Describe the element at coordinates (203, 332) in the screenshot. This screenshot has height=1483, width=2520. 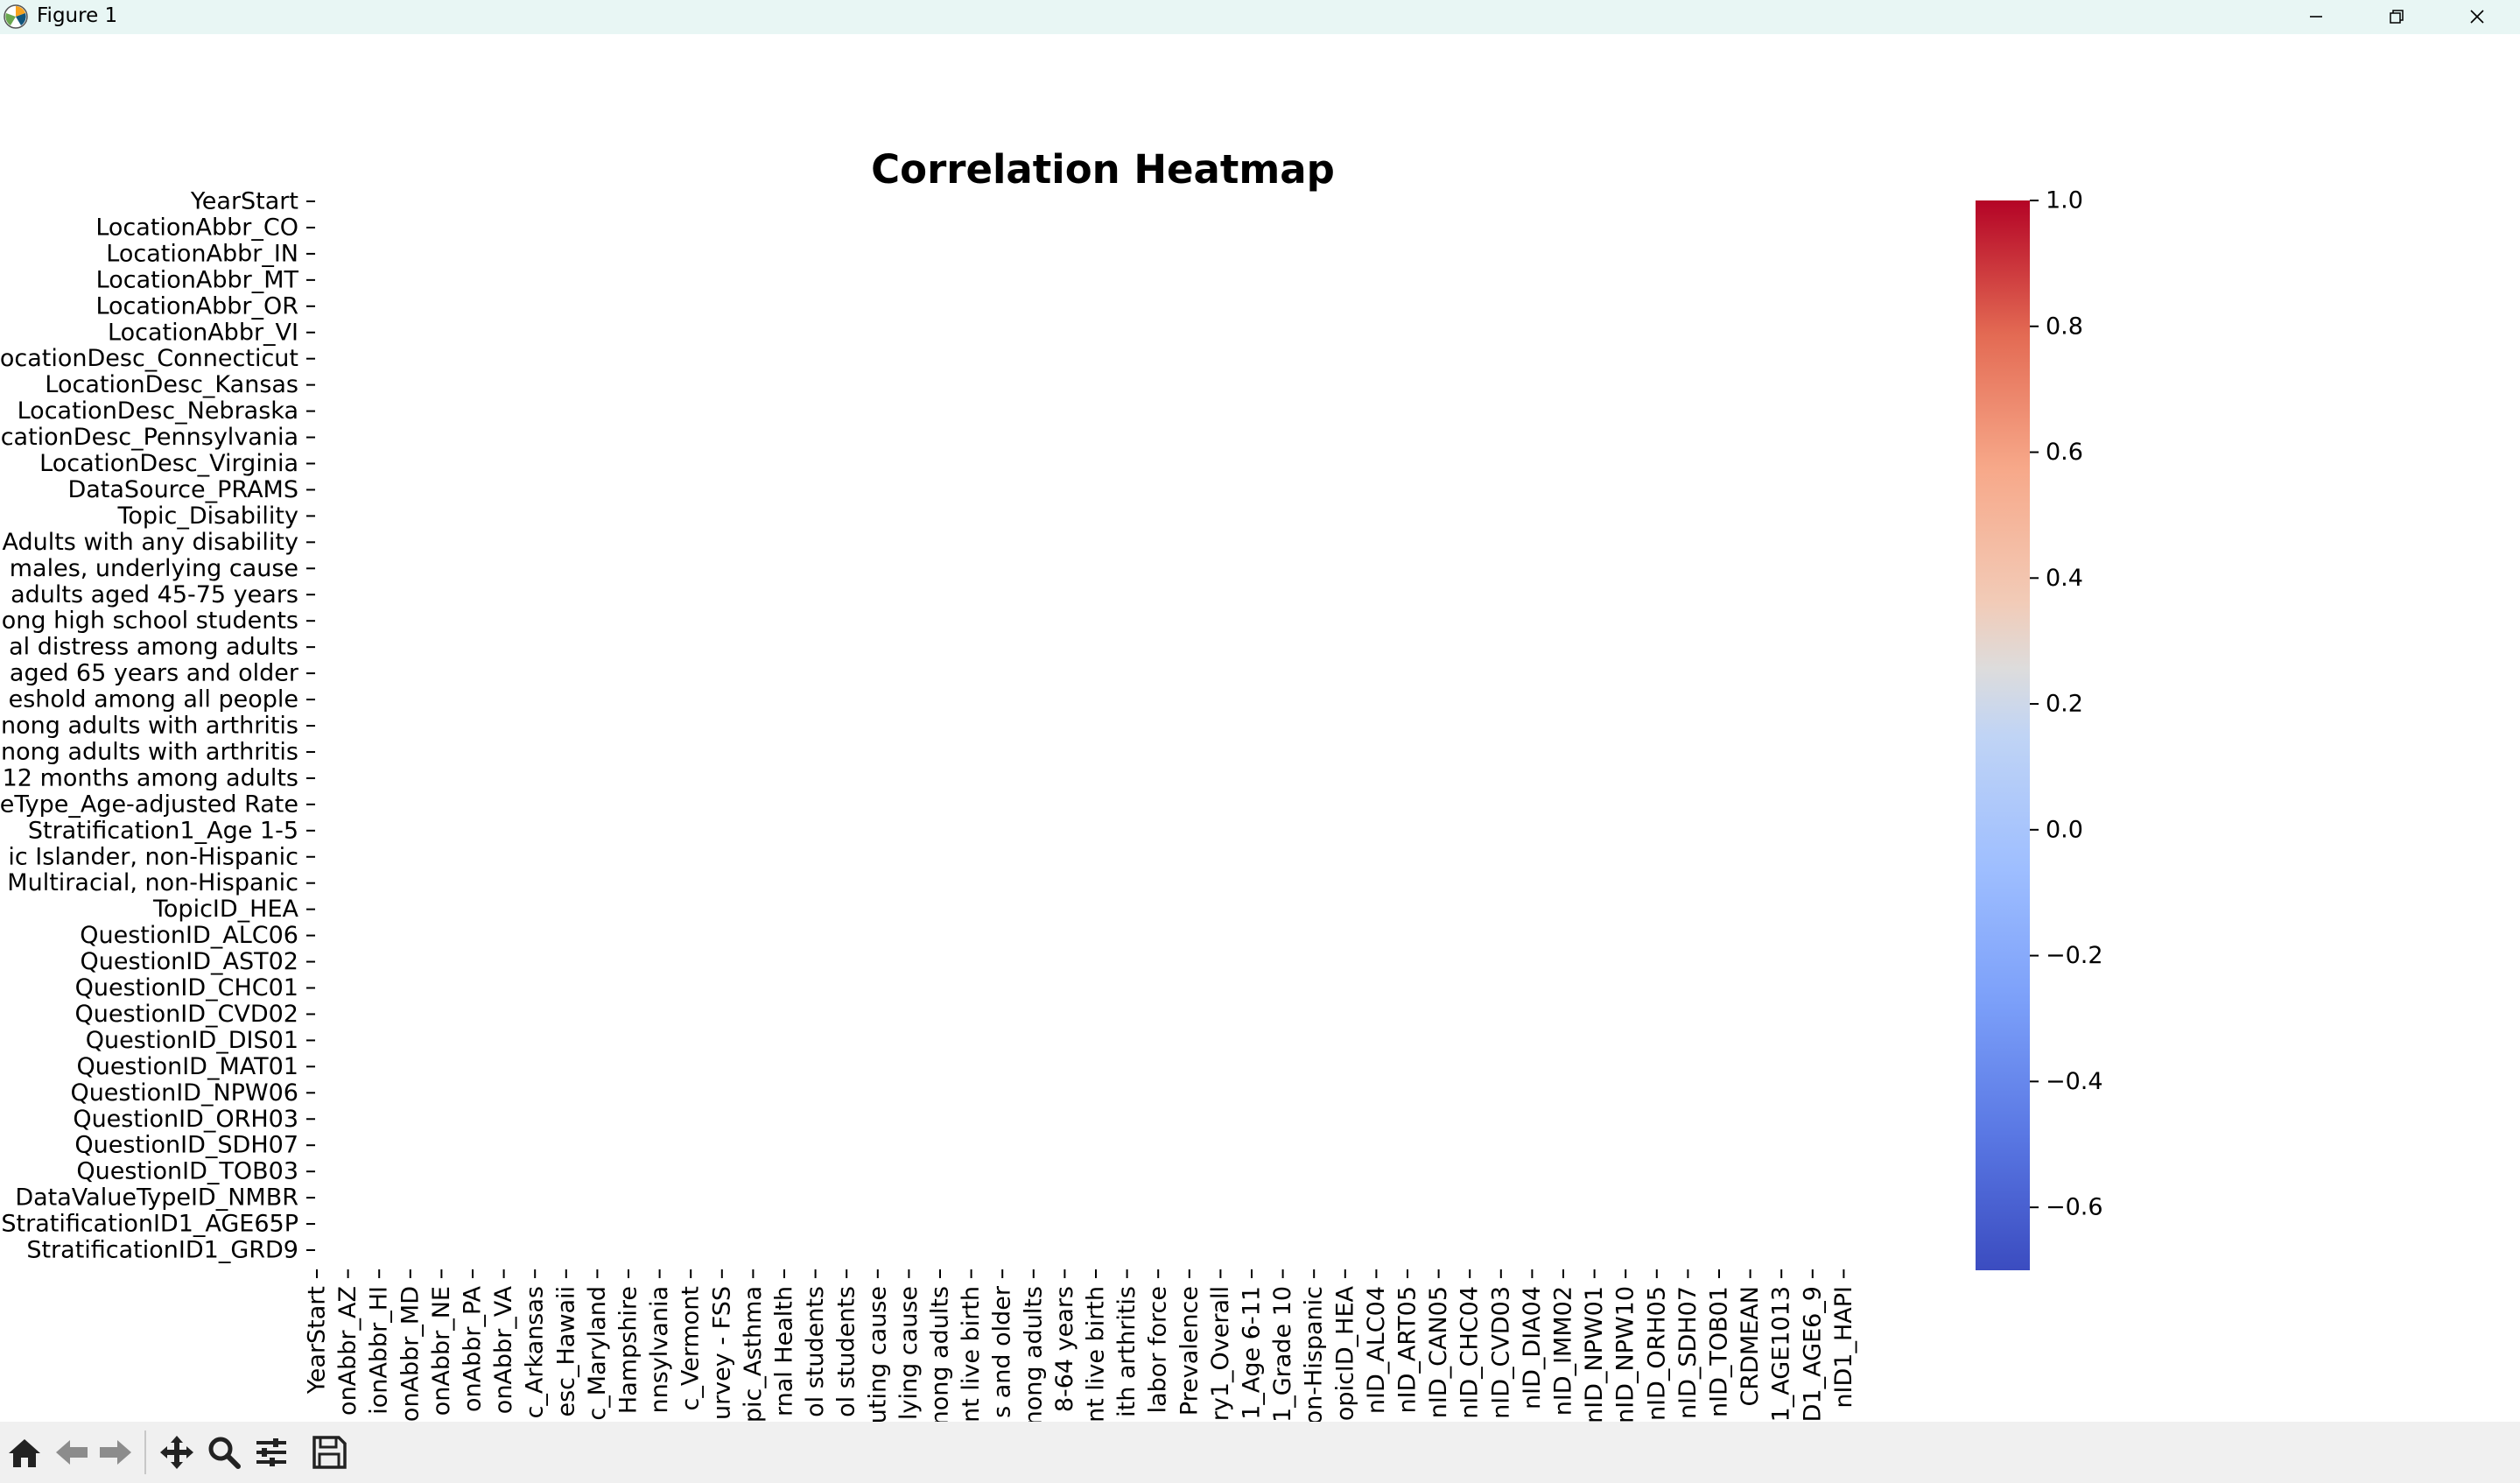
I see `y-tick-label: LocationAbbr_VI` at that location.